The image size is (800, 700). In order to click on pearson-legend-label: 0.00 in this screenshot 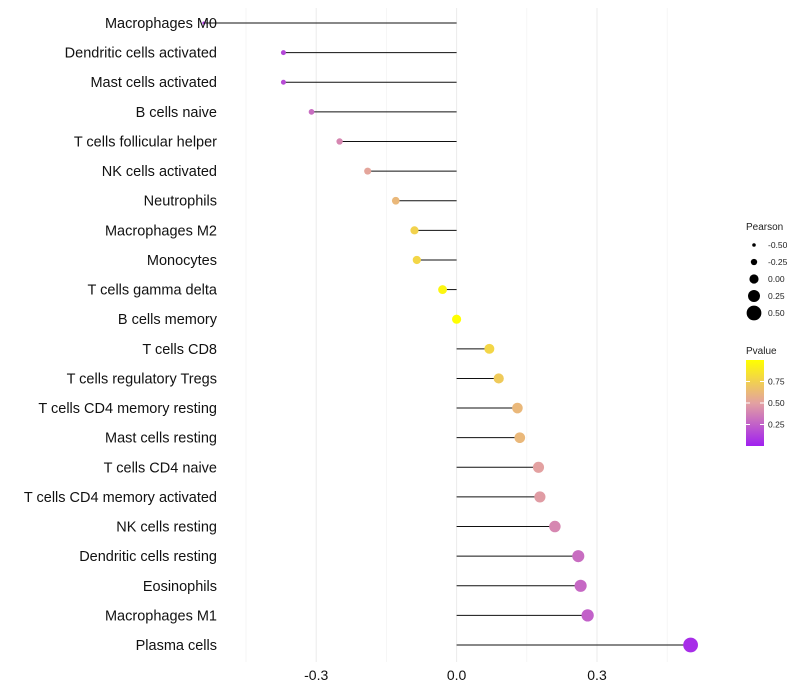, I will do `click(776, 279)`.